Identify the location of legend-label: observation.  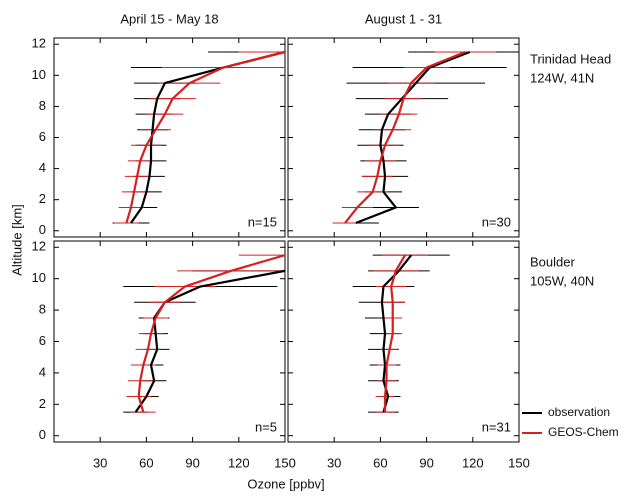
(579, 412).